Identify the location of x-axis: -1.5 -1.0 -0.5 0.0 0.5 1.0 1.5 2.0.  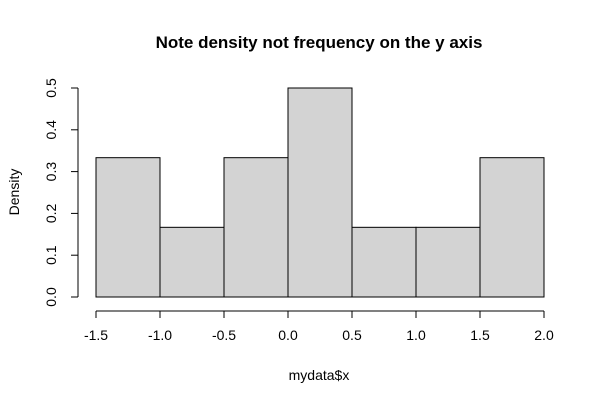
(319, 326).